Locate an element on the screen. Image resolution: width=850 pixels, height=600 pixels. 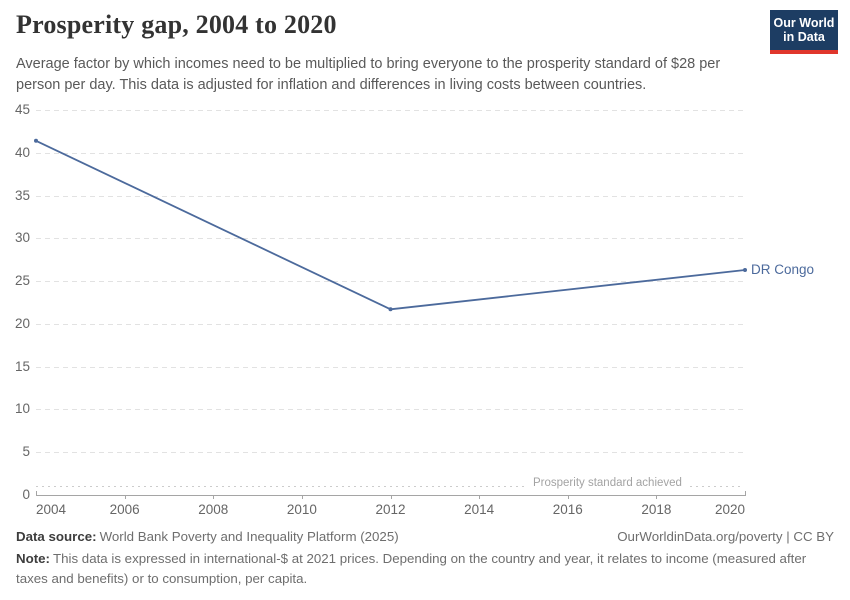
note-label: Note: is located at coordinates (33, 558).